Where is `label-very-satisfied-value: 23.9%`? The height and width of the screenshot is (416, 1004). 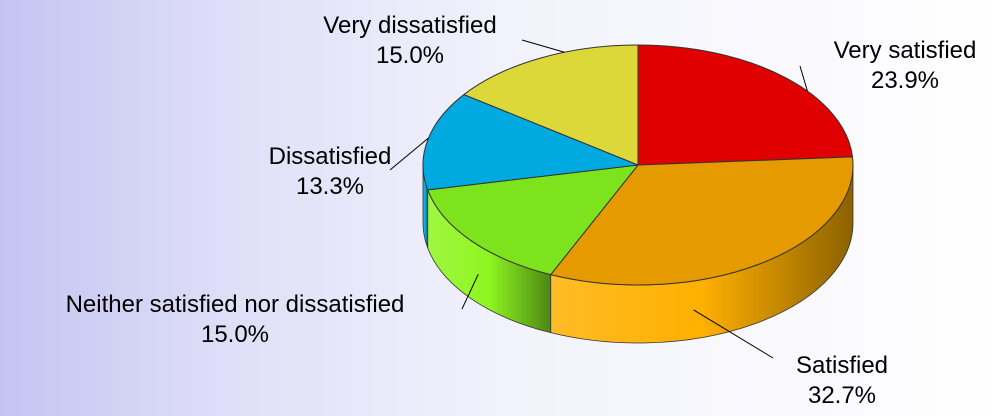 label-very-satisfied-value: 23.9% is located at coordinates (905, 80).